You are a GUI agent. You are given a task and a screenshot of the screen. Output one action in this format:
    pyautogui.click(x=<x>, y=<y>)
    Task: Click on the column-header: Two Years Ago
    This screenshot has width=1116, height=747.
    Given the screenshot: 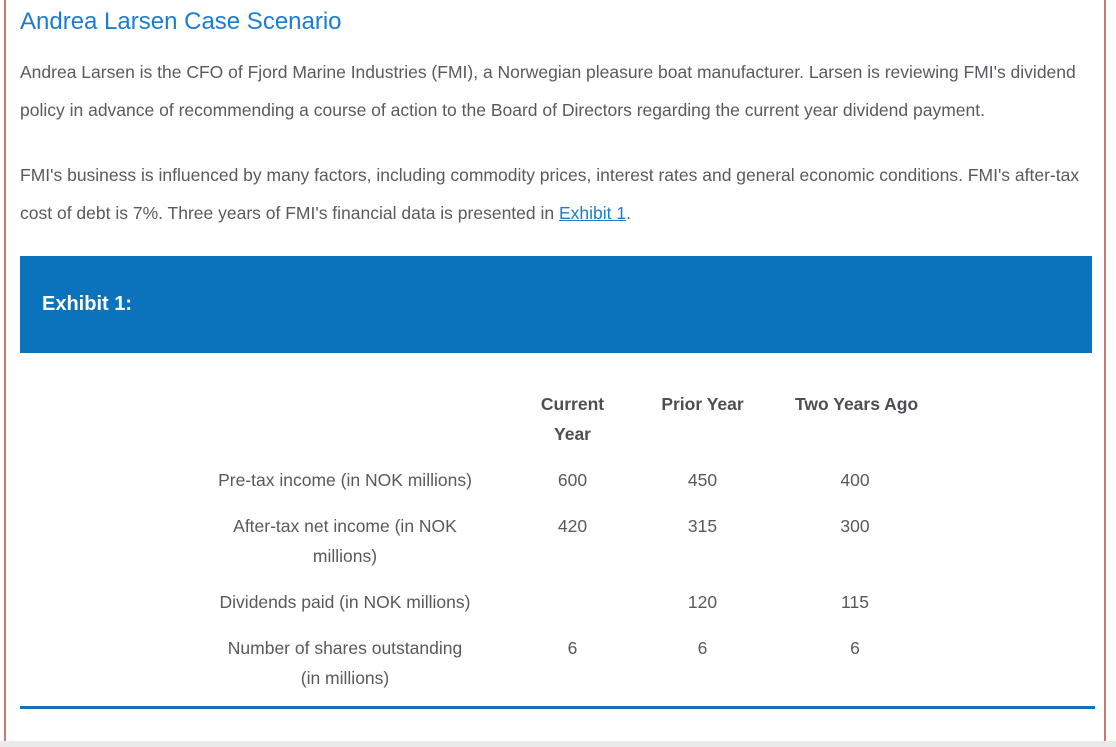 What is the action you would take?
    pyautogui.click(x=857, y=404)
    